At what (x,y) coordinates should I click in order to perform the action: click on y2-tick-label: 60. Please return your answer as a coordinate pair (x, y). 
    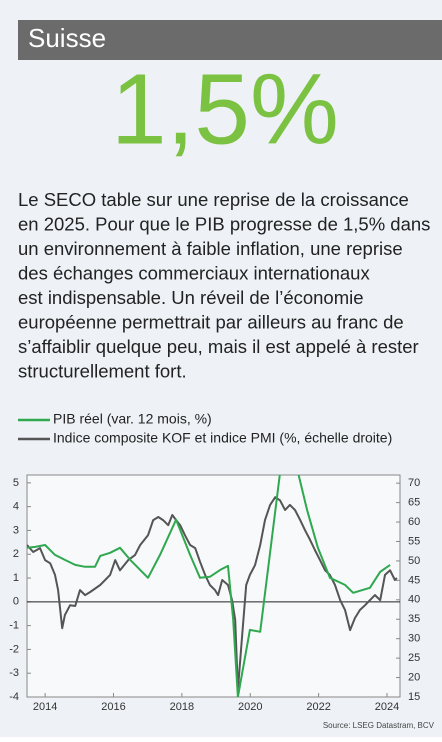
    Looking at the image, I should click on (414, 522).